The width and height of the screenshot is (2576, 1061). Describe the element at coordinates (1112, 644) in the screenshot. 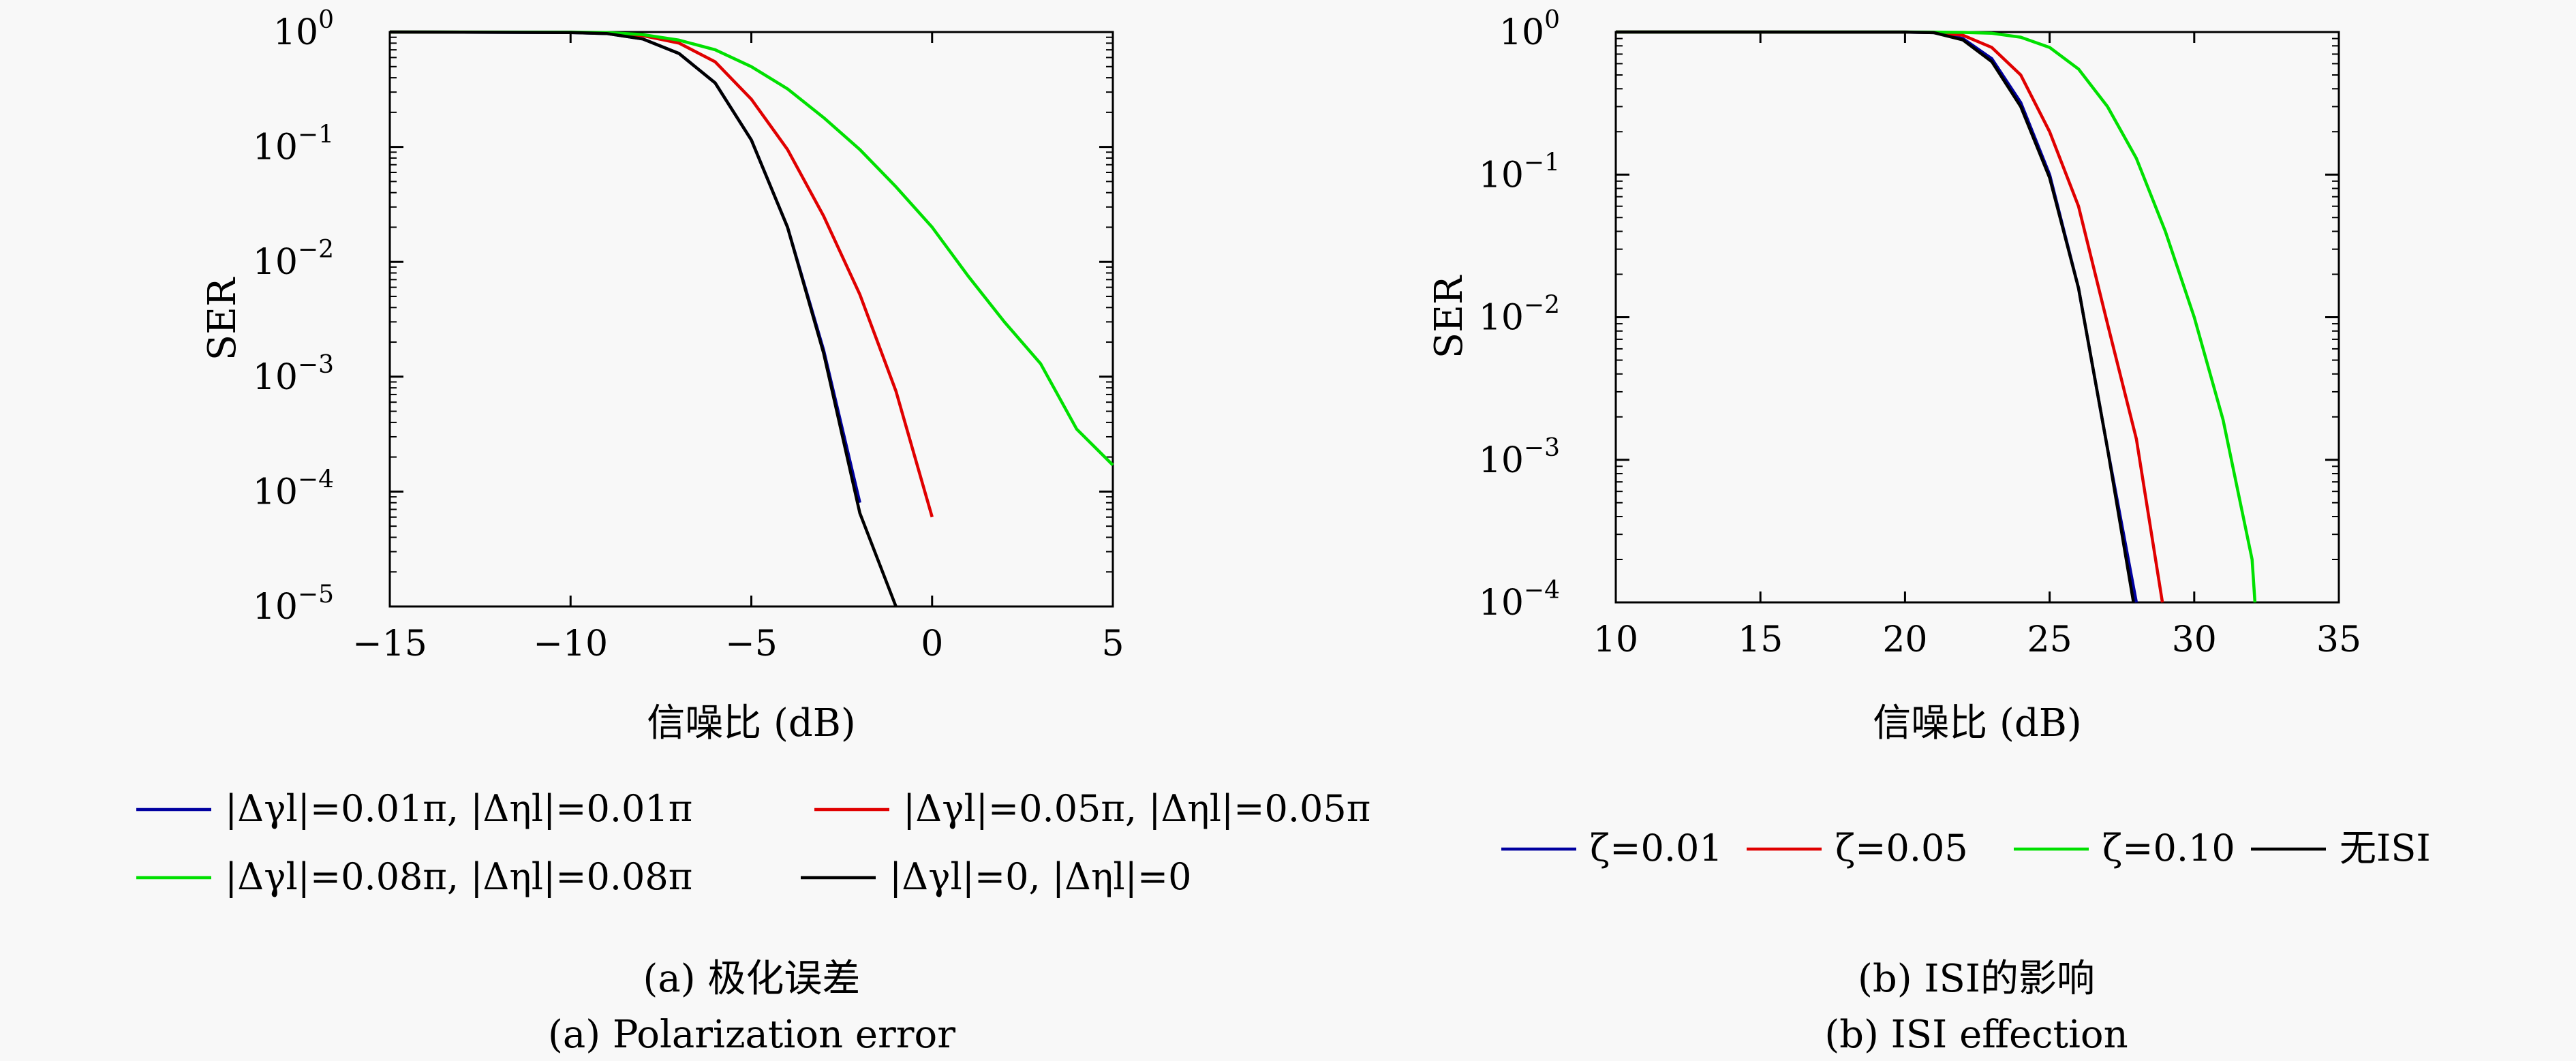

I see `x-tick-label: 5` at that location.